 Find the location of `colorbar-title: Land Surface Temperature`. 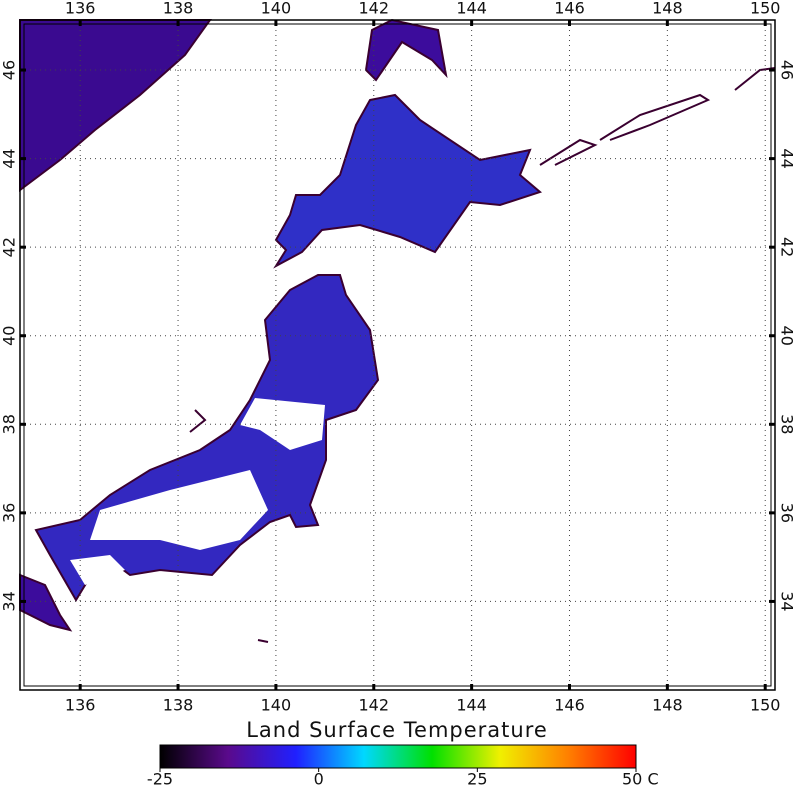

colorbar-title: Land Surface Temperature is located at coordinates (397, 730).